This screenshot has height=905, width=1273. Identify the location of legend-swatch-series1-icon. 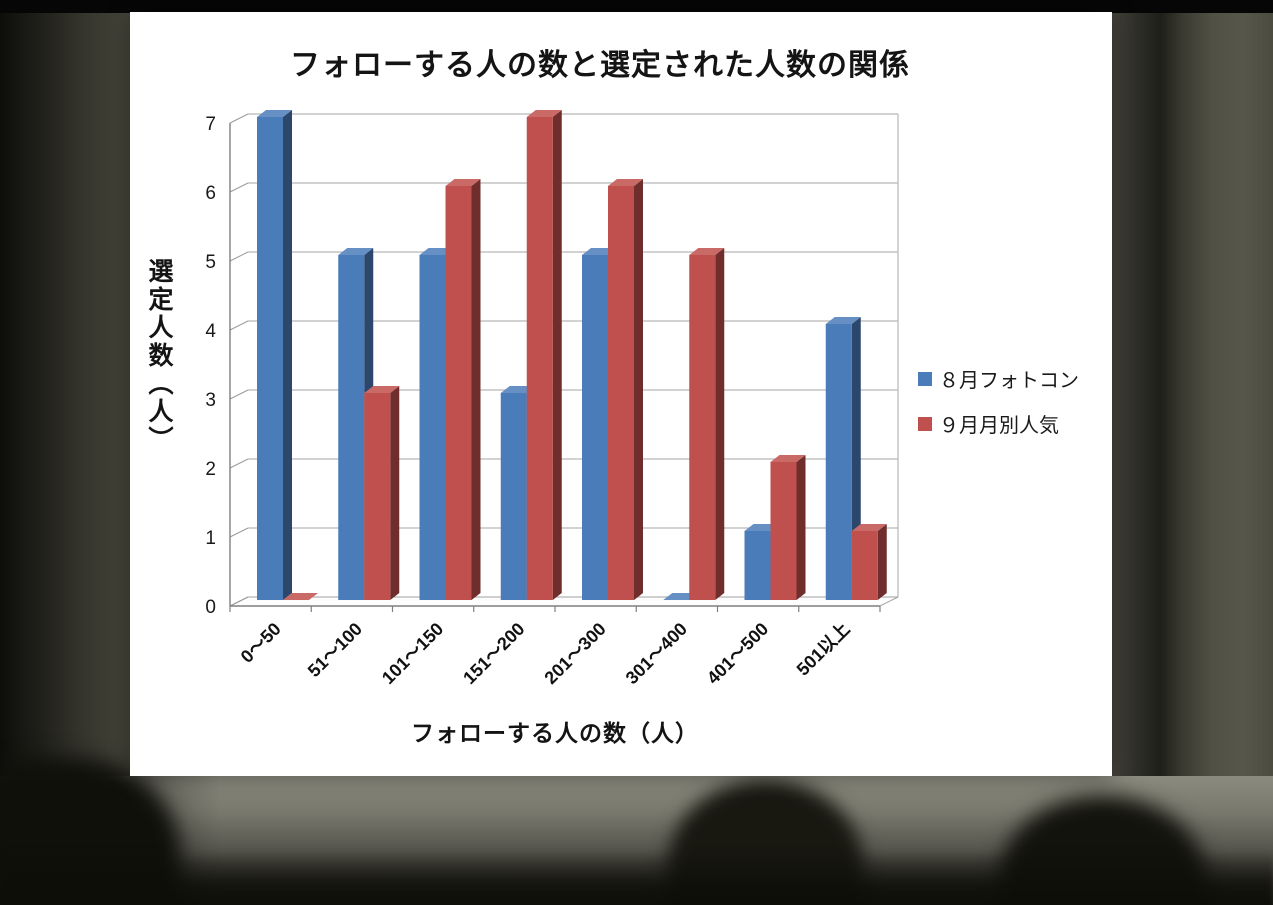
(925, 378).